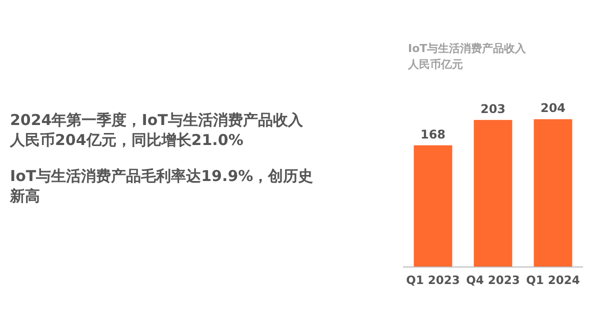 The width and height of the screenshot is (600, 312). What do you see at coordinates (161, 186) in the screenshot?
I see `text: IoT与生活消费产品毛利率达19.9%，创历史新高` at bounding box center [161, 186].